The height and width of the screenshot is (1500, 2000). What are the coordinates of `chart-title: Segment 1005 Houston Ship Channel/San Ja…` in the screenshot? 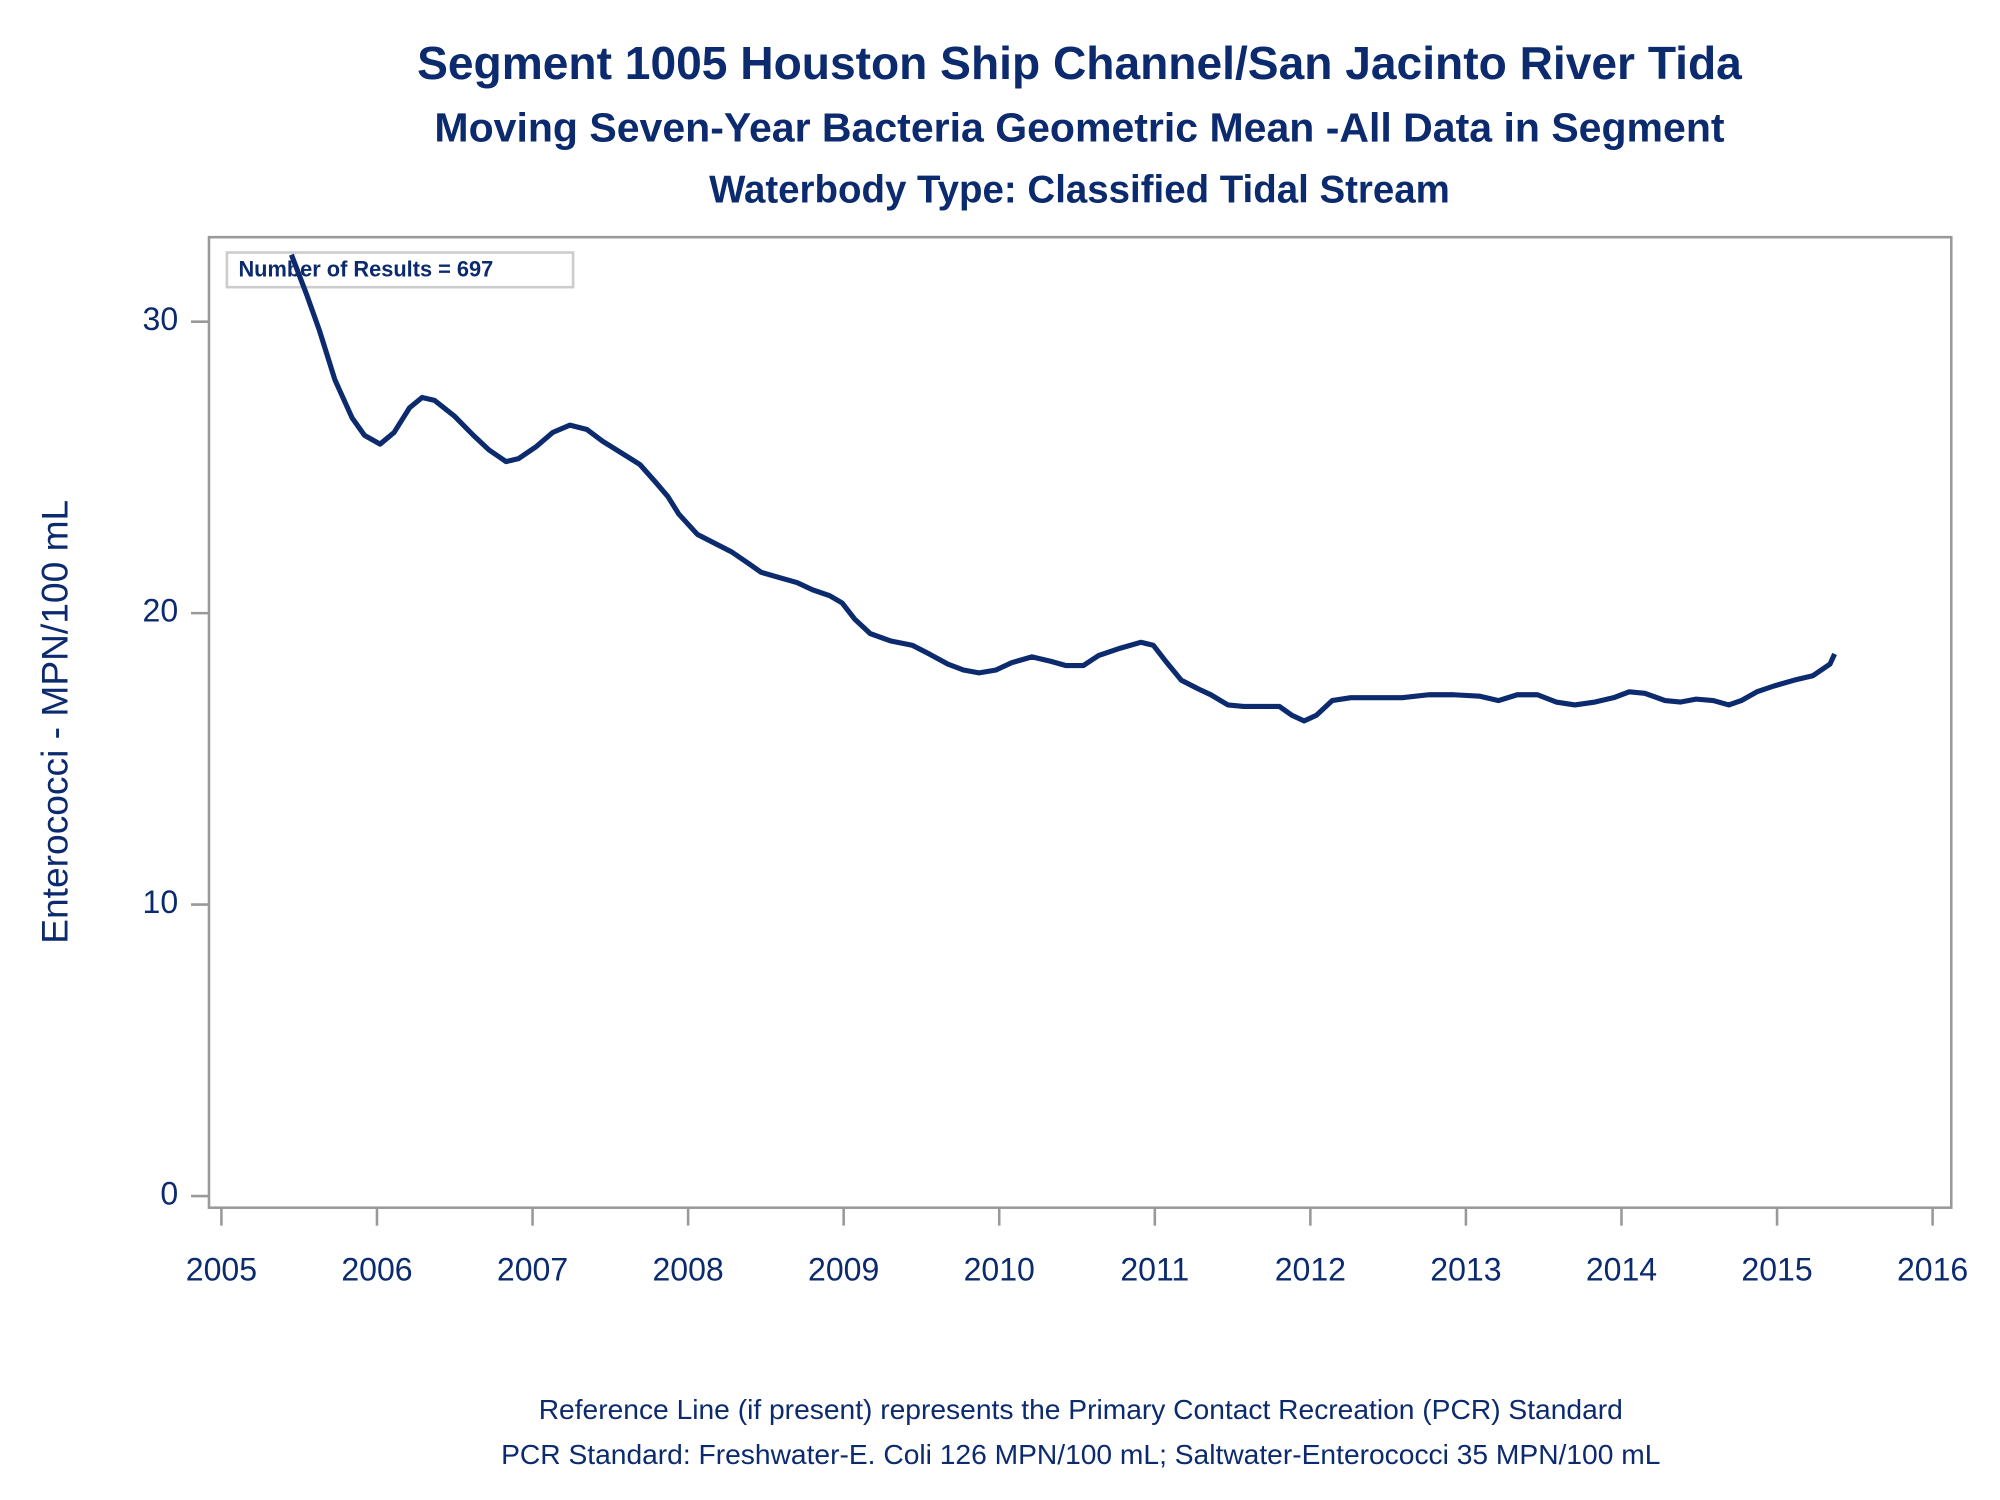 It's located at (1079, 63).